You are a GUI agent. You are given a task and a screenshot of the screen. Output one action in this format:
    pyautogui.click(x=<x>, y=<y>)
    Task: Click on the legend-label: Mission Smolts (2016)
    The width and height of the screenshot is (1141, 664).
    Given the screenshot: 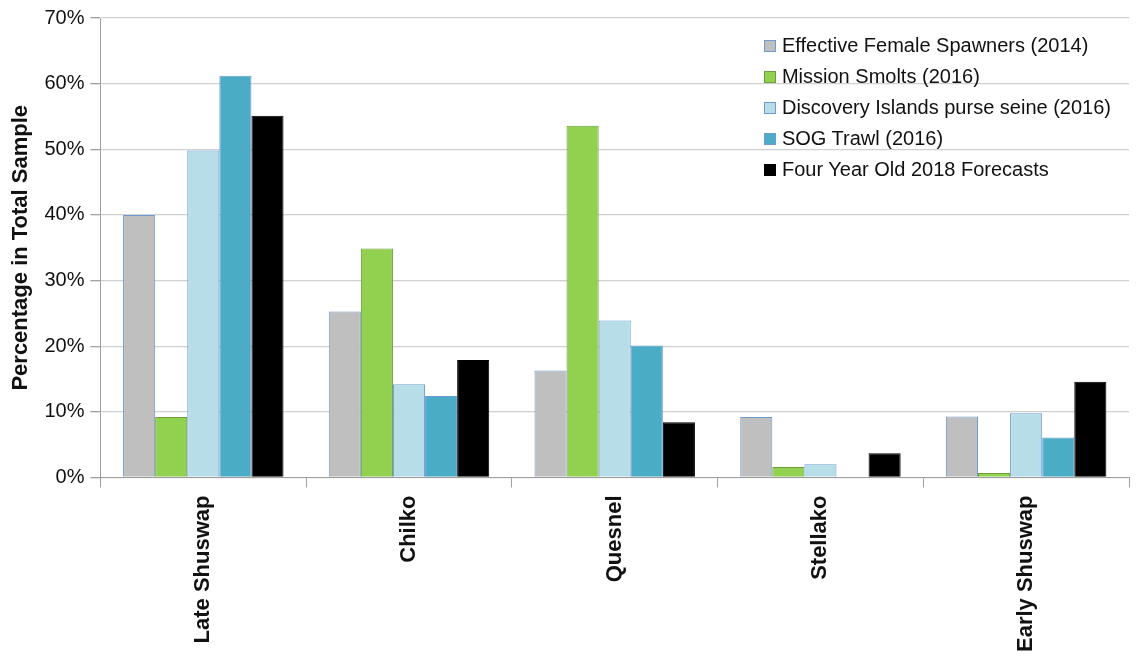 What is the action you would take?
    pyautogui.click(x=880, y=76)
    